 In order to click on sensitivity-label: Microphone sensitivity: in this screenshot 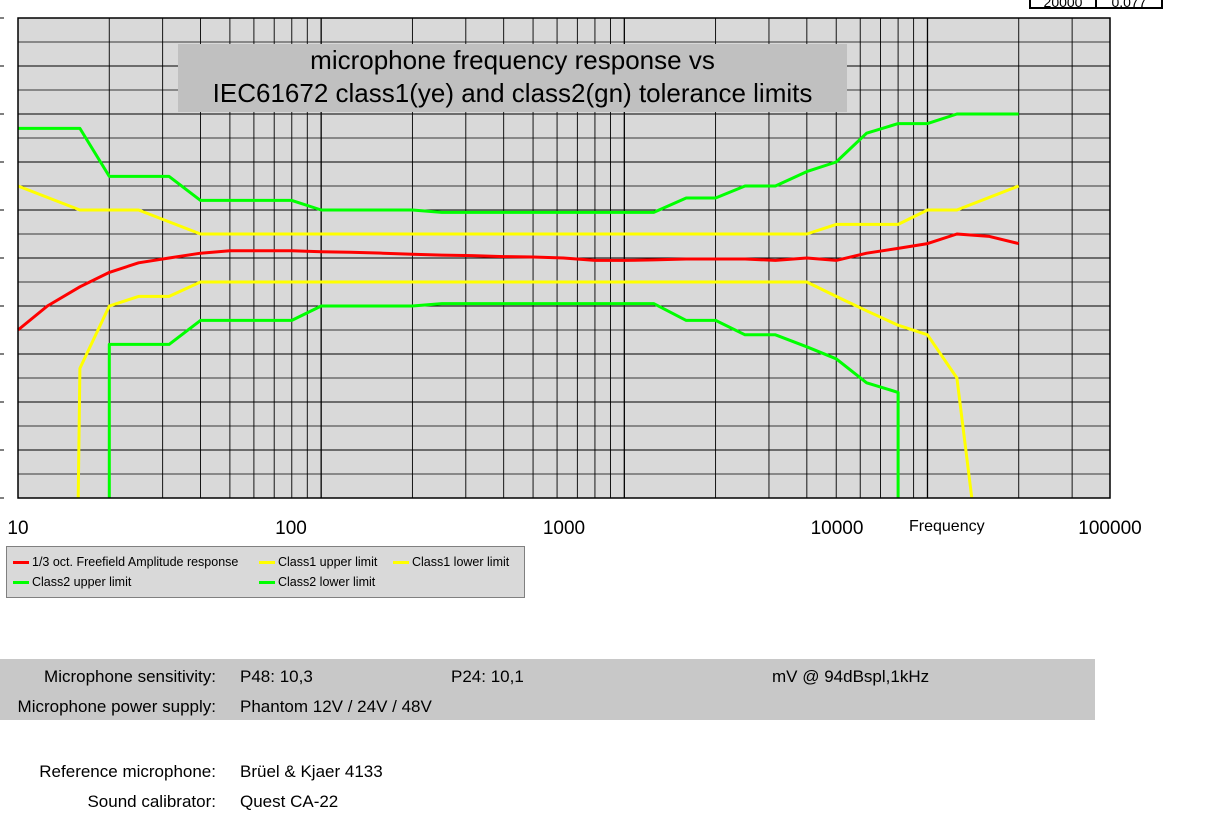, I will do `click(130, 676)`.